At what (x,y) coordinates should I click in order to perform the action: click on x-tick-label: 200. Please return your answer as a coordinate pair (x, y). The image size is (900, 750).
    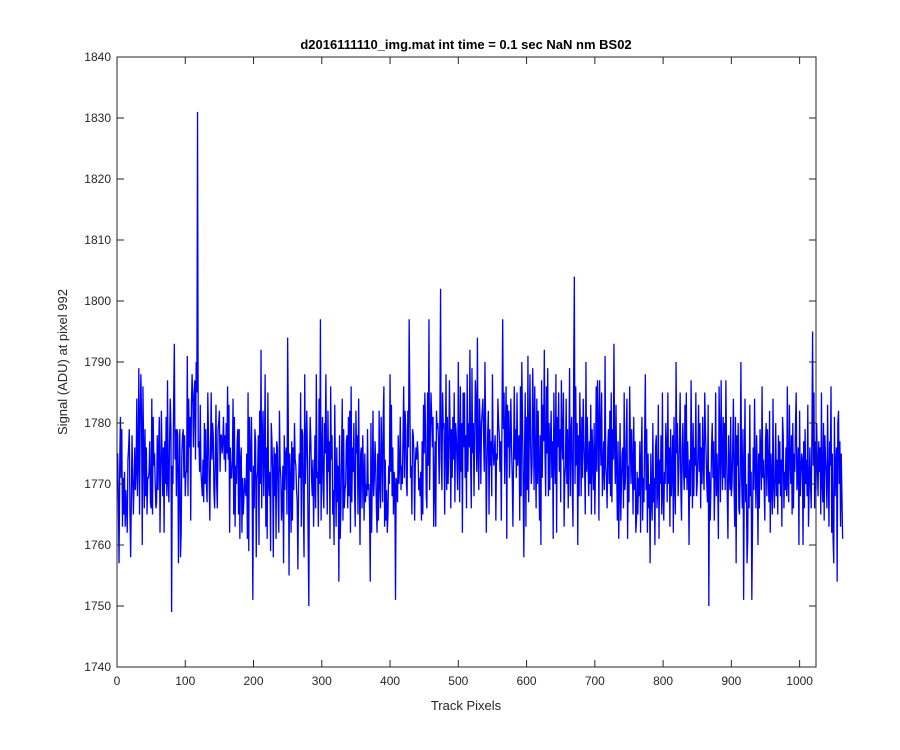
    Looking at the image, I should click on (254, 681).